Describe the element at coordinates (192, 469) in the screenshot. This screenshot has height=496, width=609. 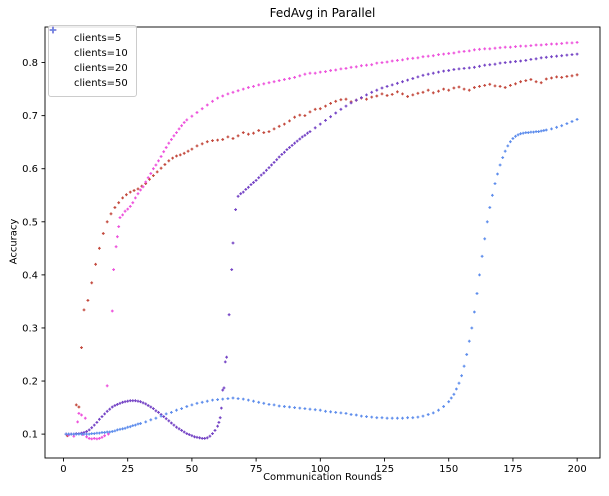
I see `x-tick-label: 50` at that location.